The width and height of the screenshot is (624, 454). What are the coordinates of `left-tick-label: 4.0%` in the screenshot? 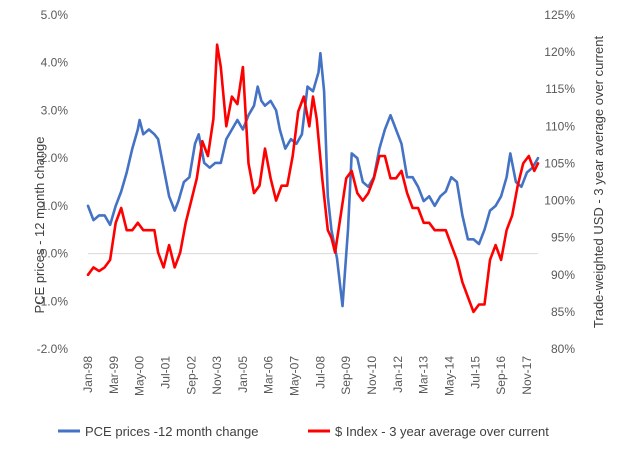 It's located at (55, 63).